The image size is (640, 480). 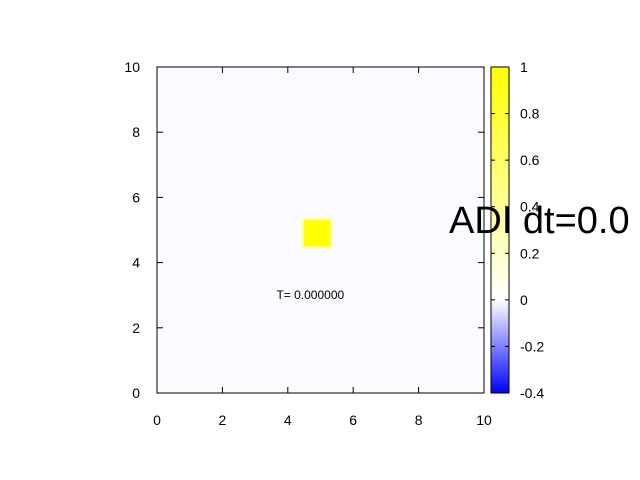 I want to click on y-tick-label: 8, so click(x=136, y=132).